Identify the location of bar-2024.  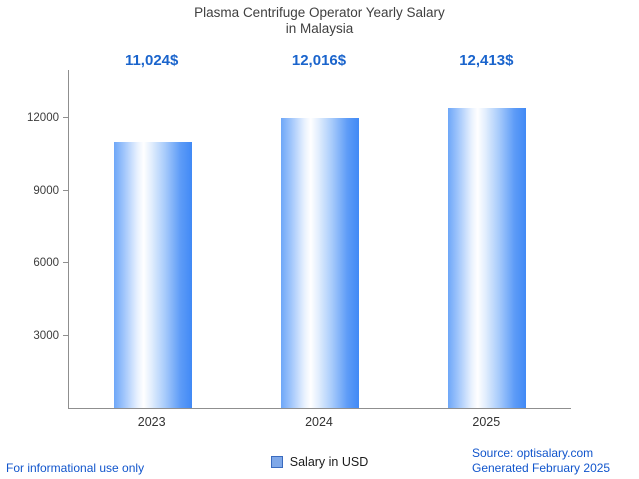
(319, 262).